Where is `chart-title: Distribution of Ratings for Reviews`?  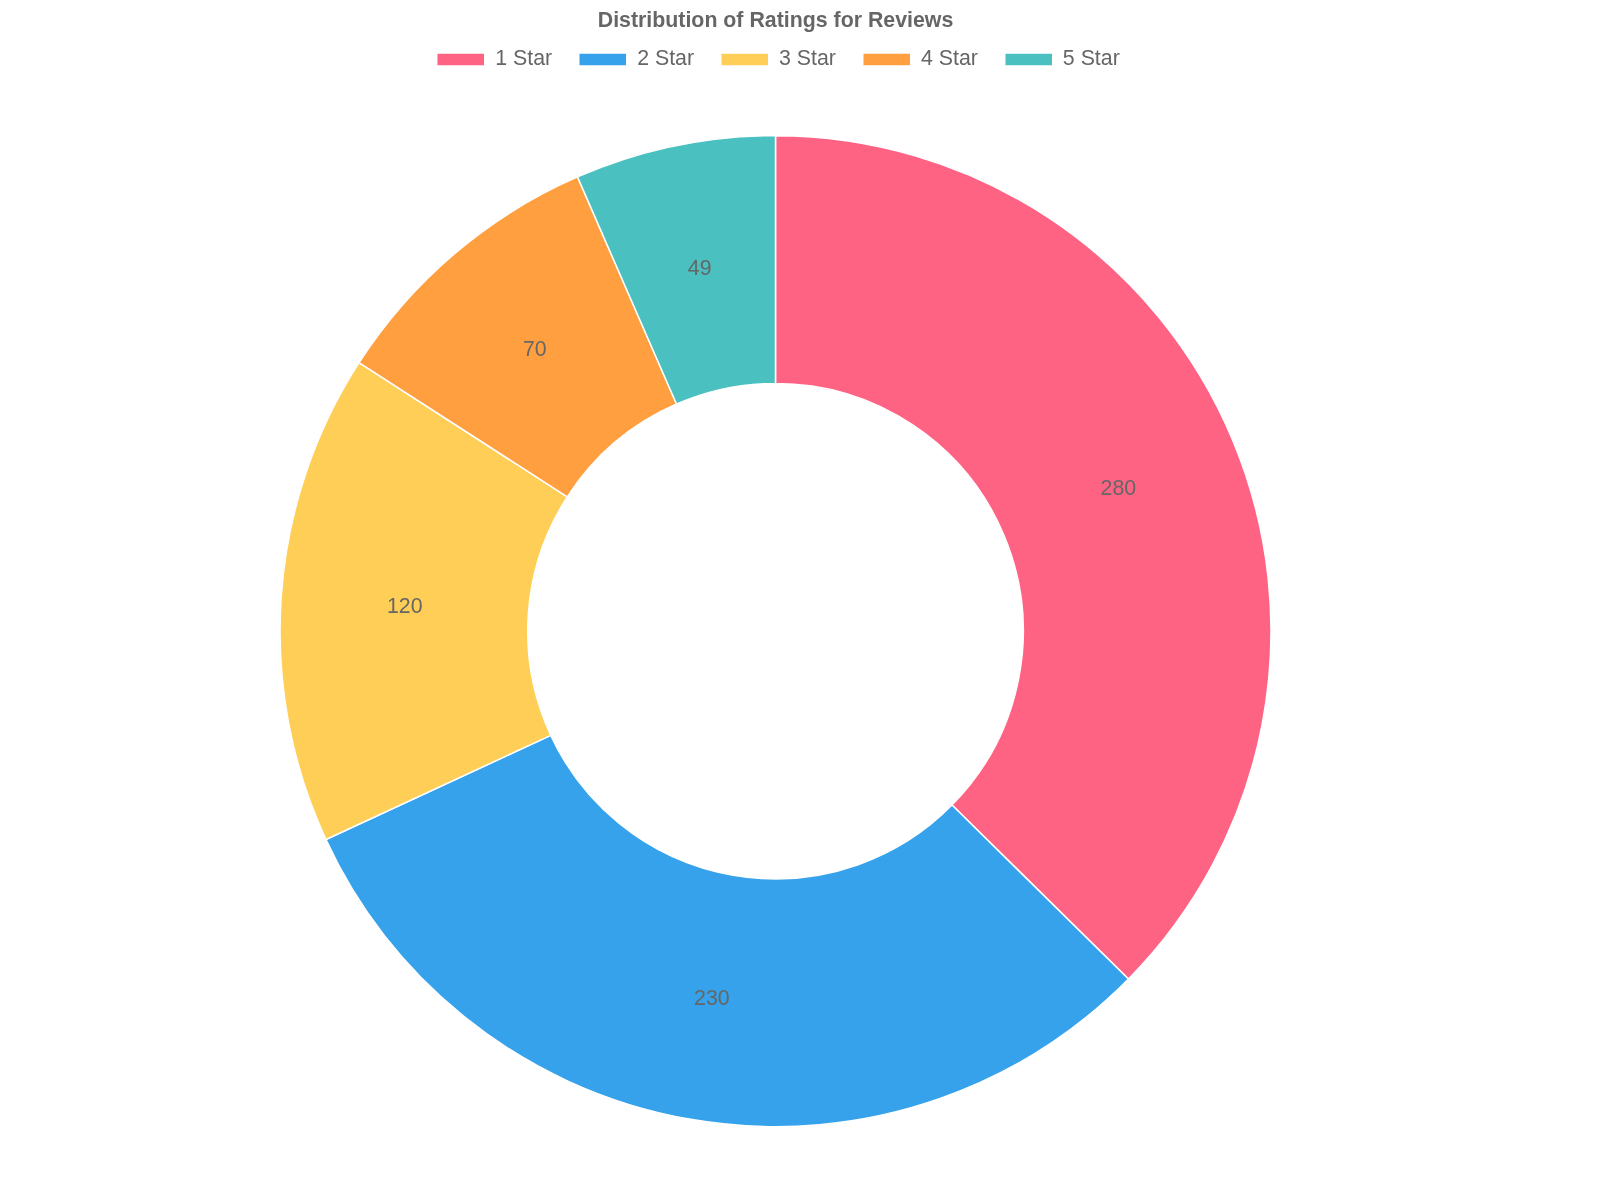 chart-title: Distribution of Ratings for Reviews is located at coordinates (775, 19).